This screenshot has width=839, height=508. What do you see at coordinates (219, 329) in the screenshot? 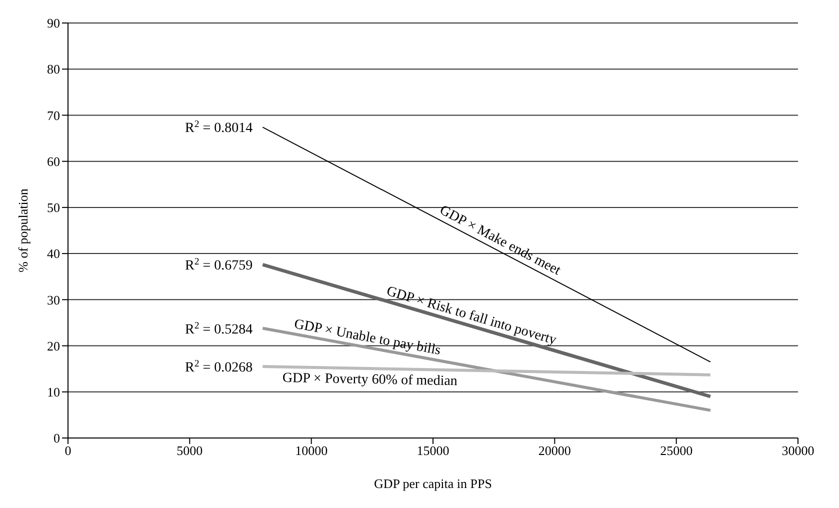
I see `annotation: R$^{2}$ = 0.5284` at bounding box center [219, 329].